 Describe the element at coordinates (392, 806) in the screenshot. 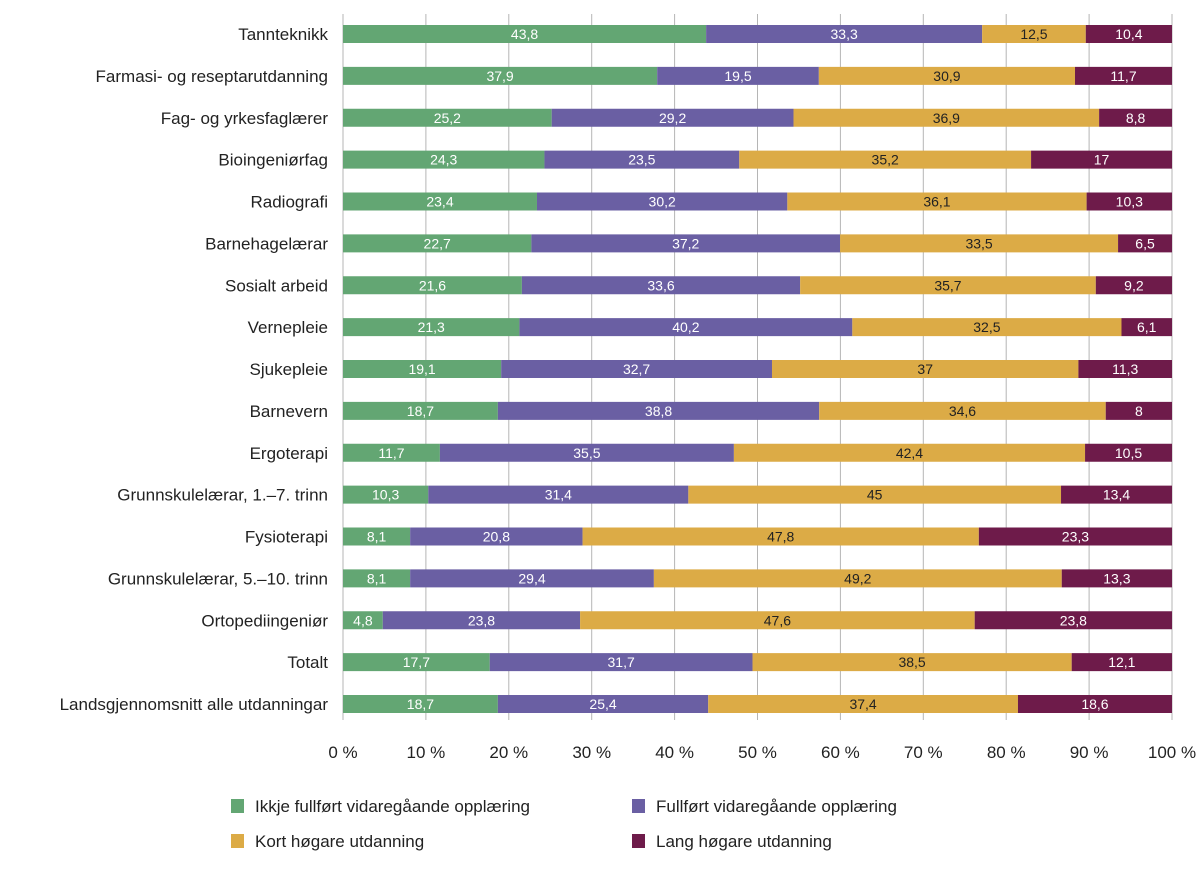

I see `legend-label: Ikkje fullført vidaregåande opplæring` at that location.